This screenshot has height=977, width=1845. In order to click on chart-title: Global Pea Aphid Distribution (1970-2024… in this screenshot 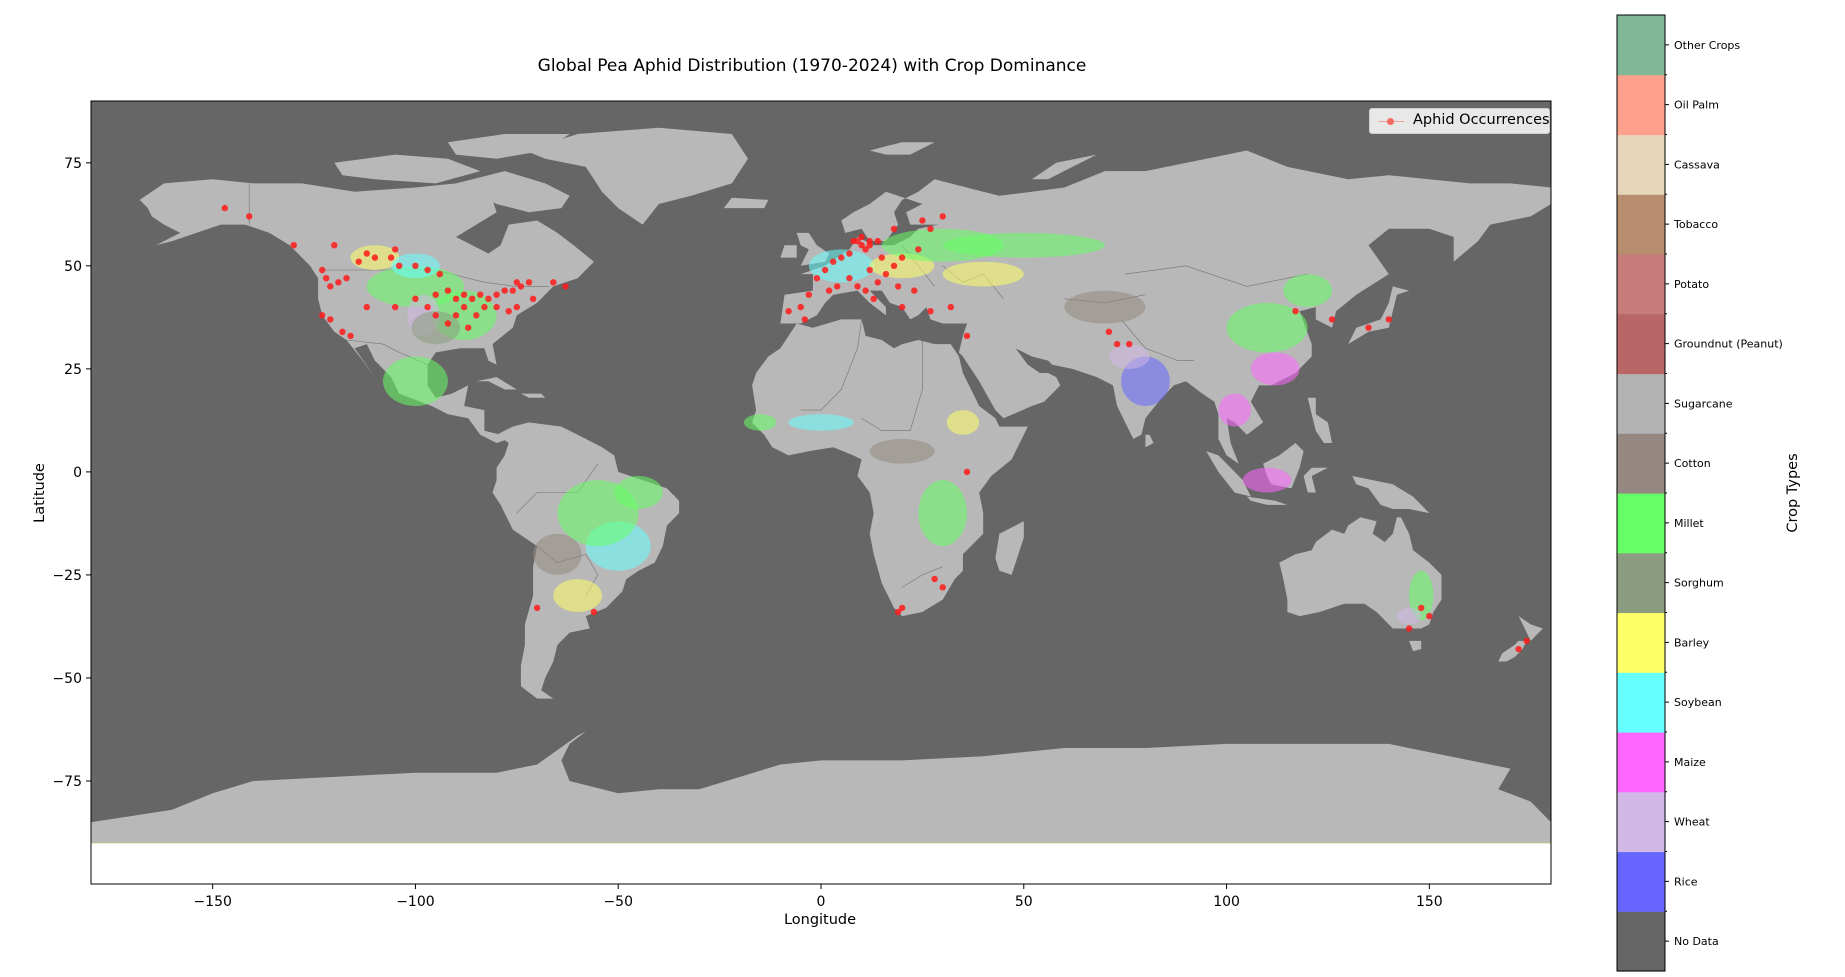, I will do `click(812, 66)`.